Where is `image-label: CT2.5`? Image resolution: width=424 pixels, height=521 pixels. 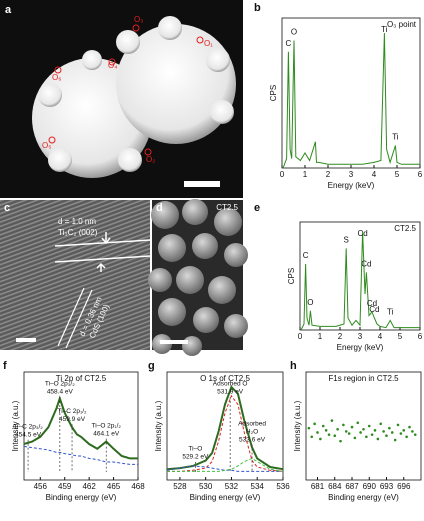 image-label: CT2.5 is located at coordinates (227, 207).